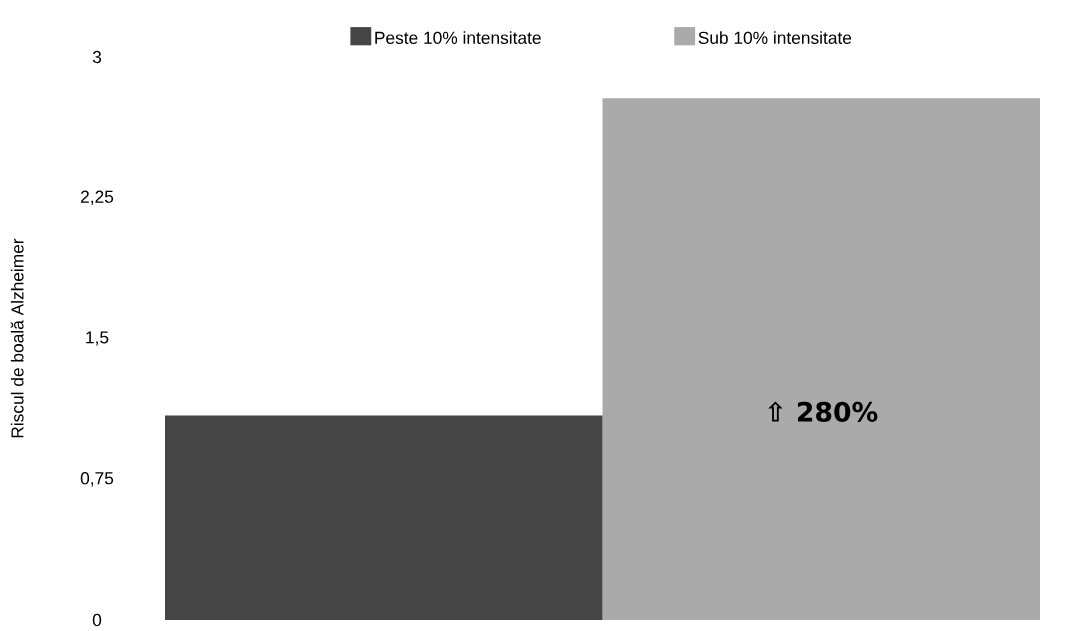  What do you see at coordinates (17, 338) in the screenshot?
I see `y-axis-title: Riscul de boală Alzheimer` at bounding box center [17, 338].